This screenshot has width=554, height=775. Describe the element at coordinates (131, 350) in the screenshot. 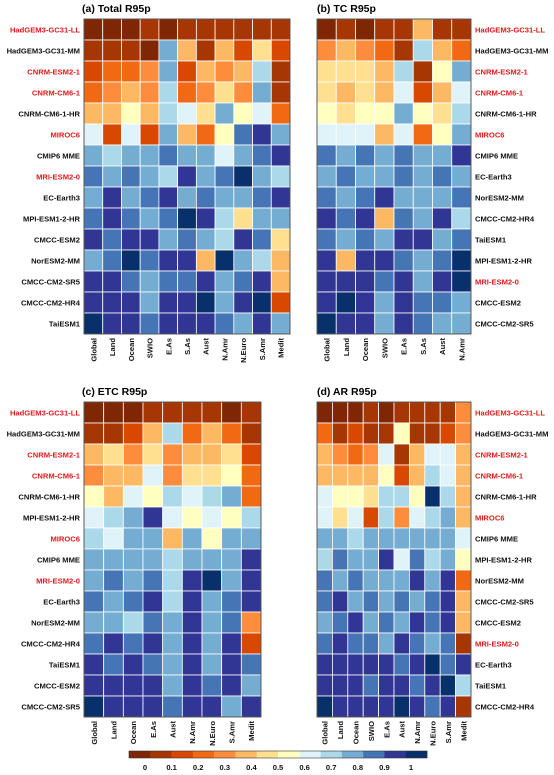

I see `column-label: Ocean` at that location.